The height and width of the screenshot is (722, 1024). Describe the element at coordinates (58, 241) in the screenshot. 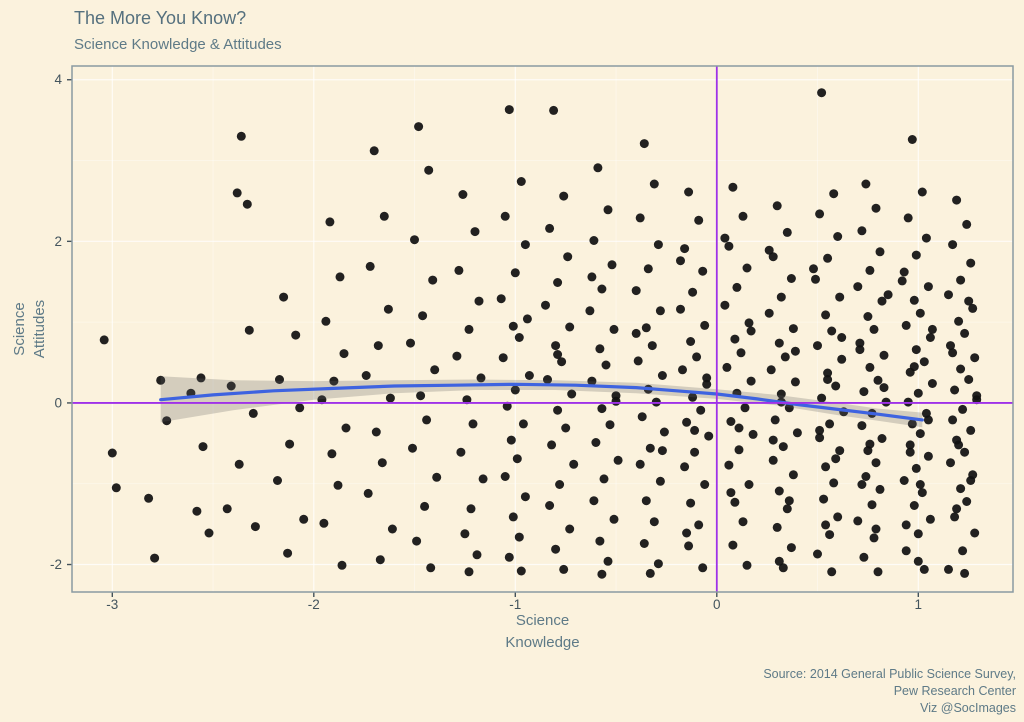

I see `y-tick-label: 2` at that location.